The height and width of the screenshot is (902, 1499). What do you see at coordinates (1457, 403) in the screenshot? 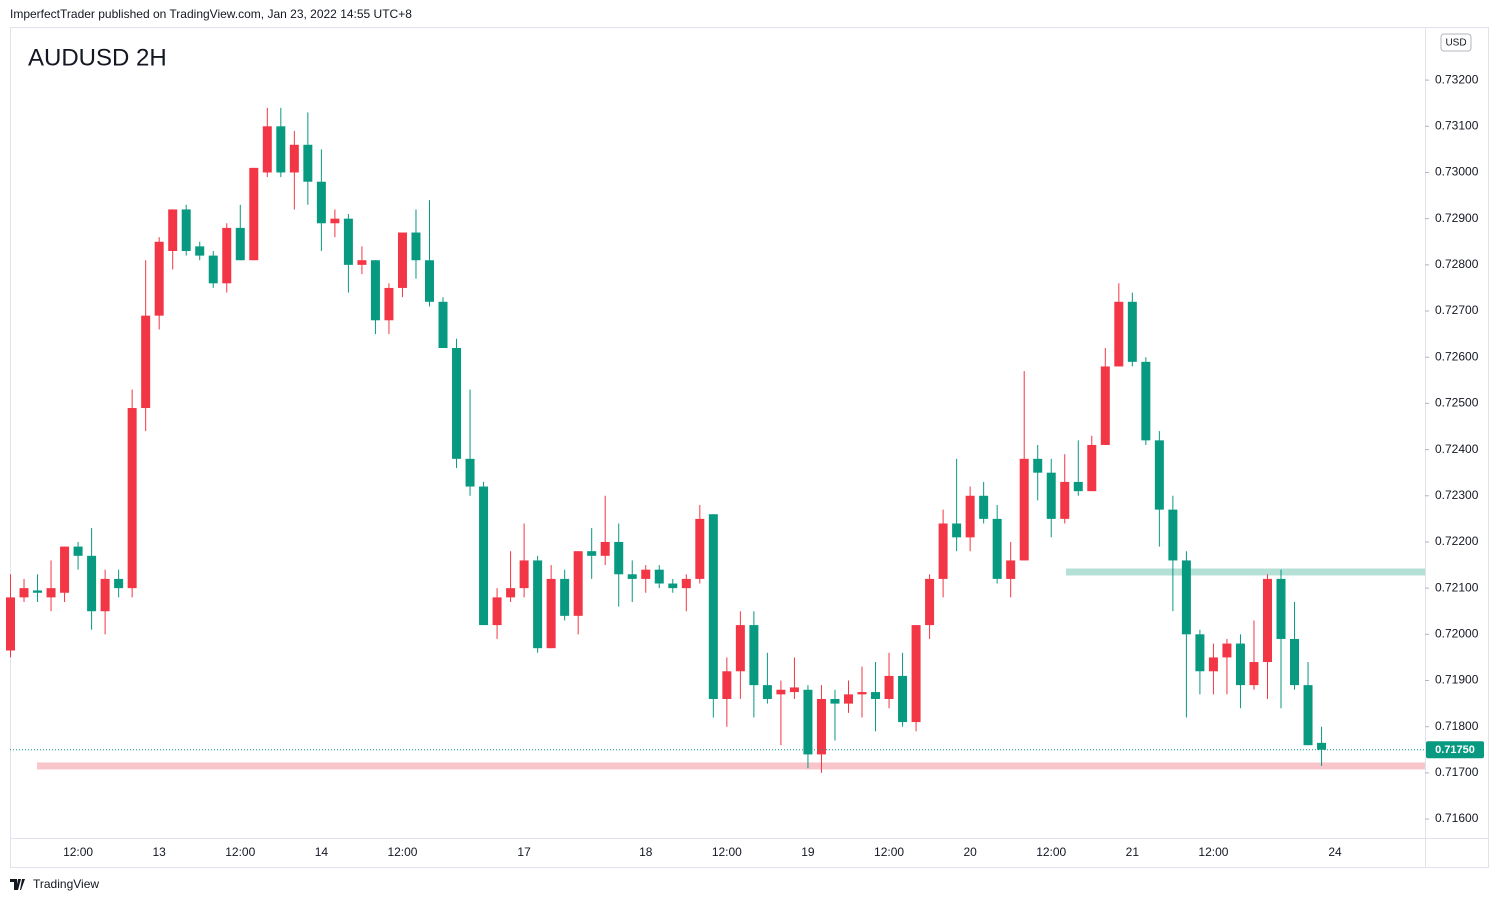
I see `y-tick-label: 0.72500` at bounding box center [1457, 403].